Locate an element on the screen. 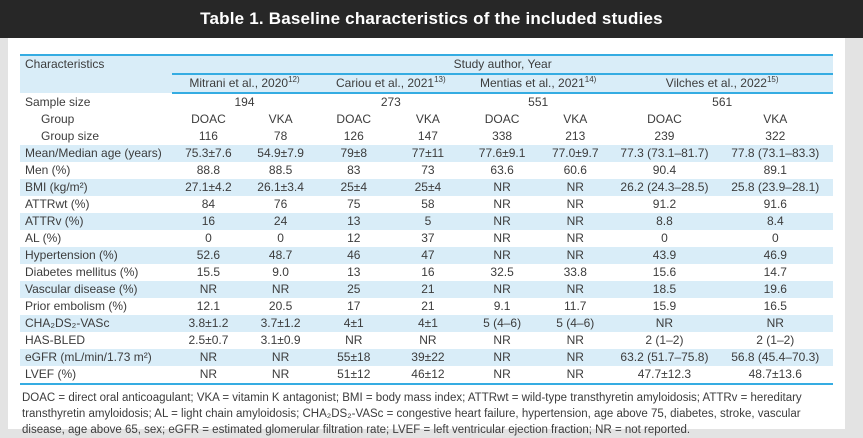  cell-value: 12 is located at coordinates (354, 238).